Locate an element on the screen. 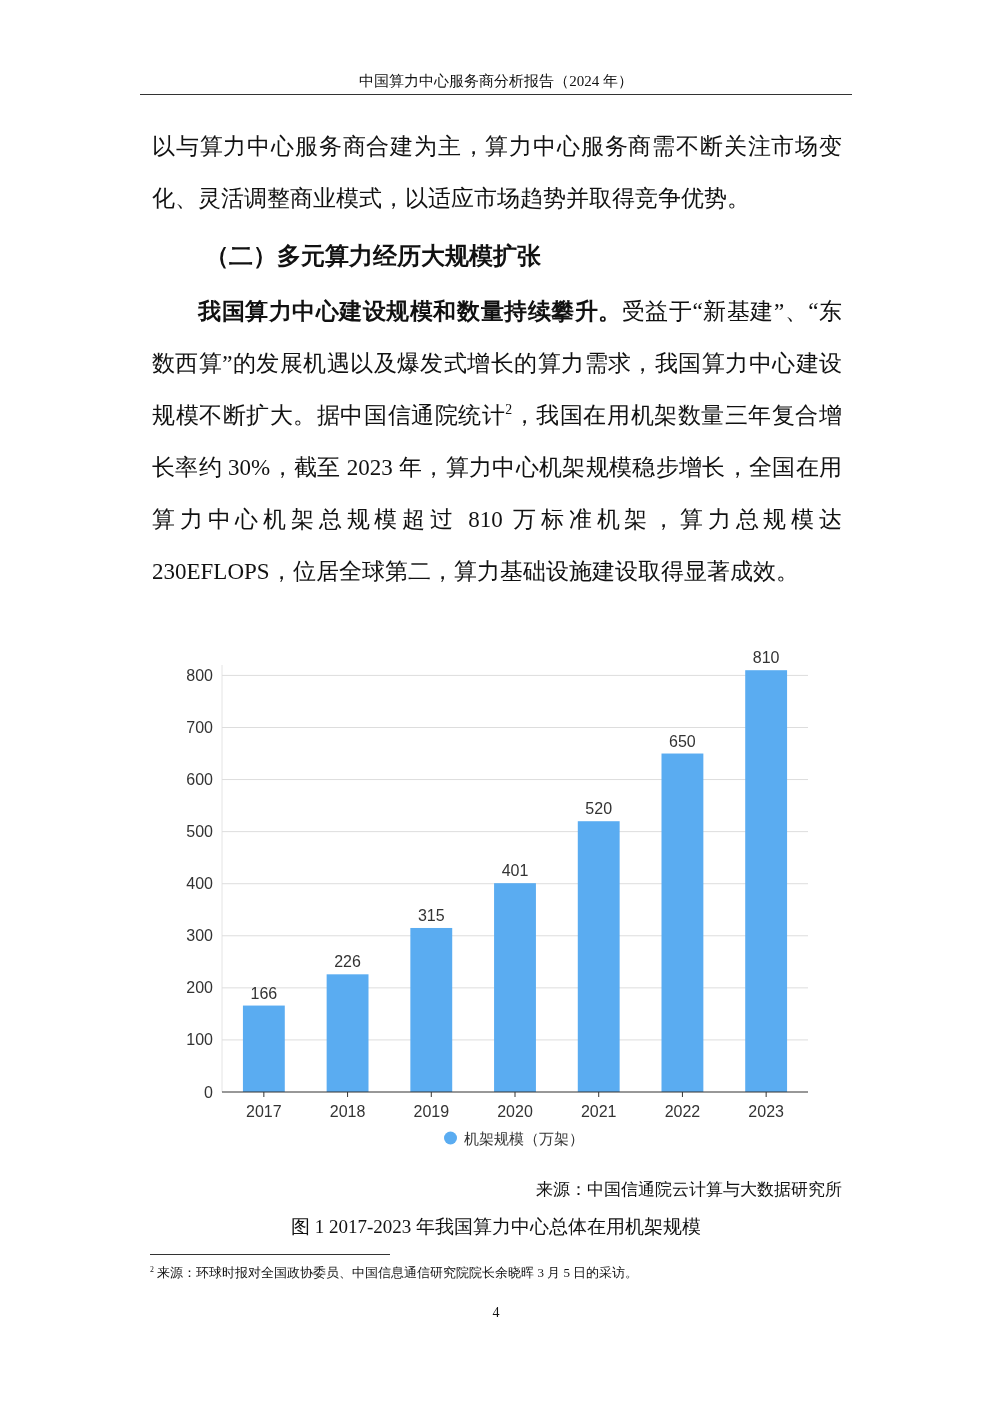 The width and height of the screenshot is (992, 1403). data-label: 401 is located at coordinates (515, 871).